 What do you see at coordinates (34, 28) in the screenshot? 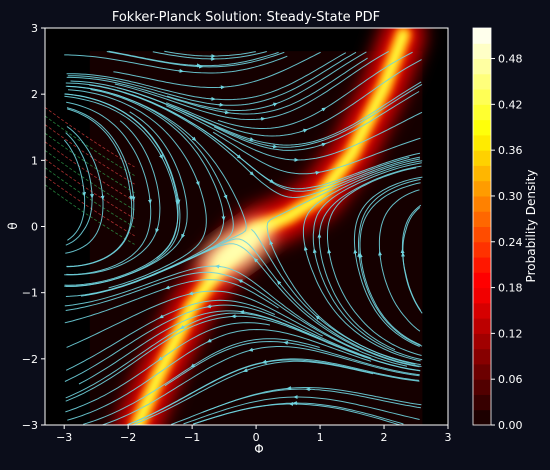
I see `y-tick-label: 3` at bounding box center [34, 28].